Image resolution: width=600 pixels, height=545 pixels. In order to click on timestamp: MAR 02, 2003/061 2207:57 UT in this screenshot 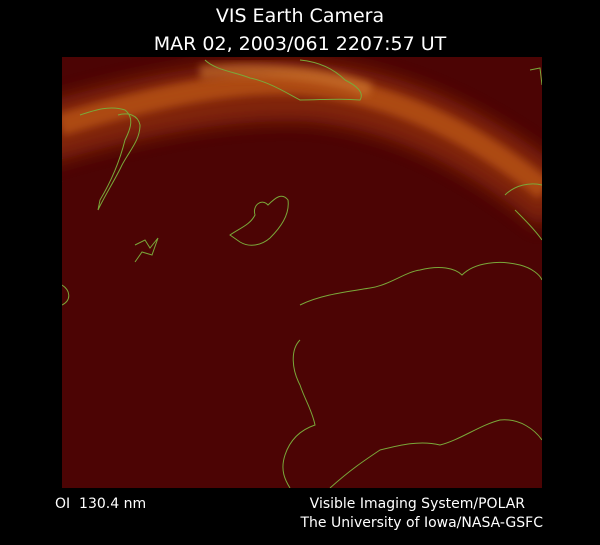, I will do `click(300, 44)`.